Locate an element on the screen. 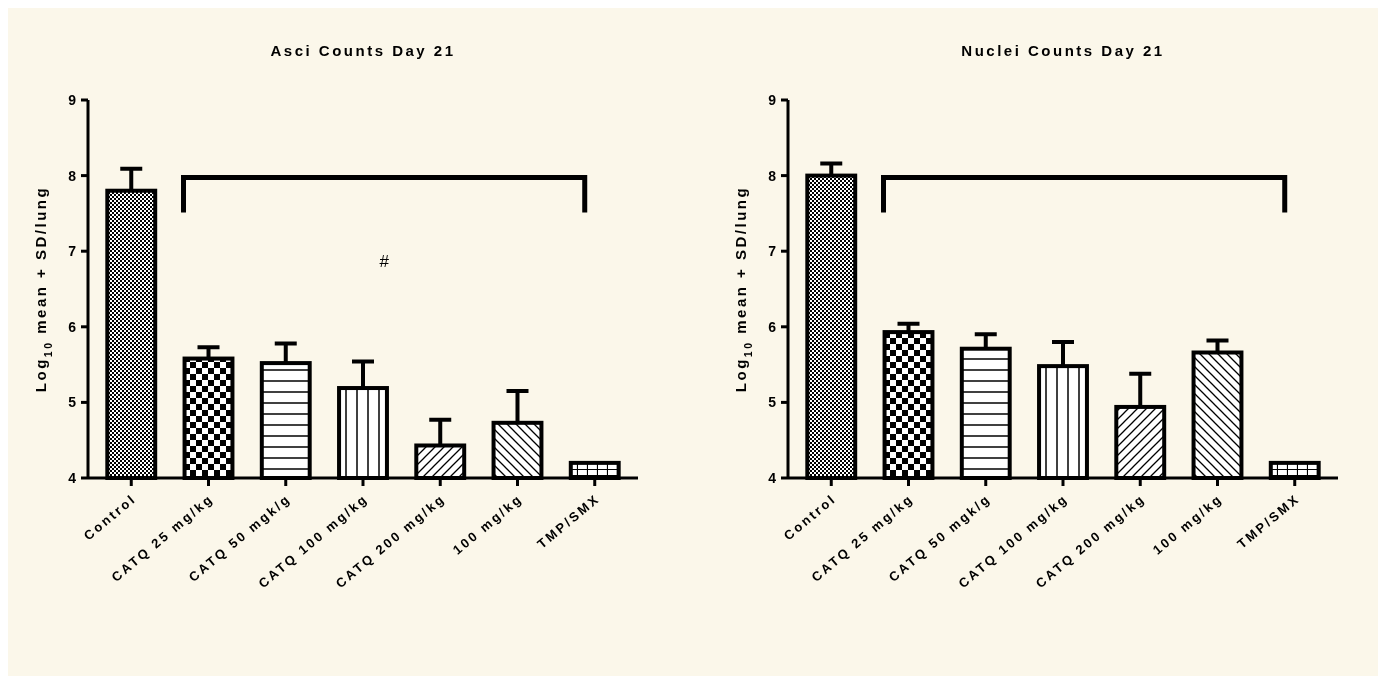 Image resolution: width=1389 pixels, height=685 pixels. annotation: # is located at coordinates (384, 262).